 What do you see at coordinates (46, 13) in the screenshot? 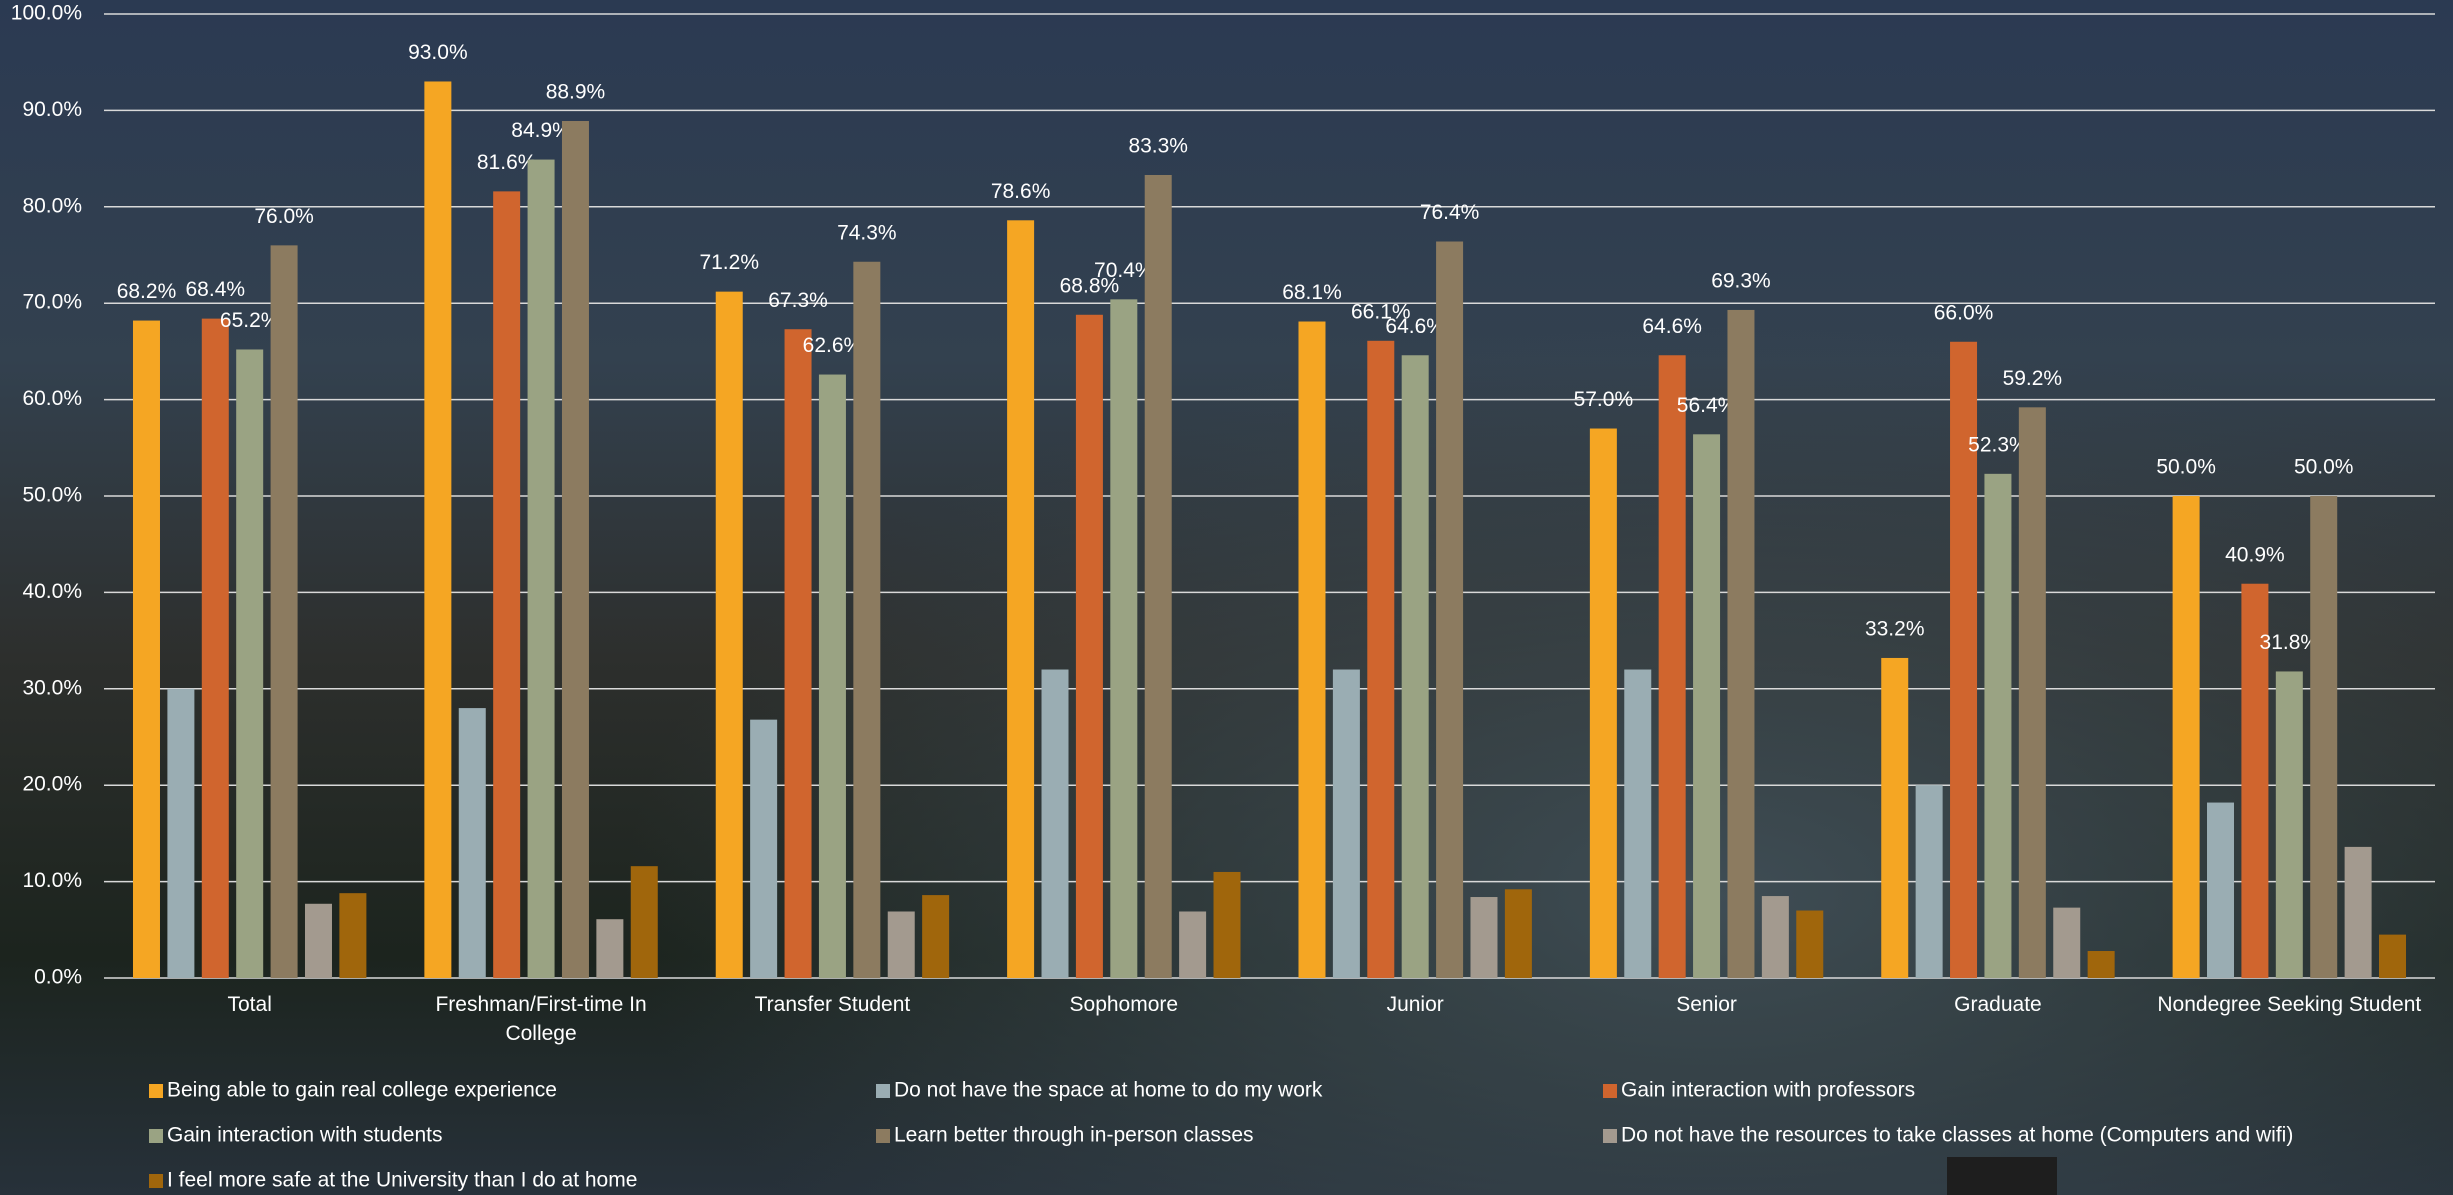
I see `y-tick-label: 100.0%` at bounding box center [46, 13].